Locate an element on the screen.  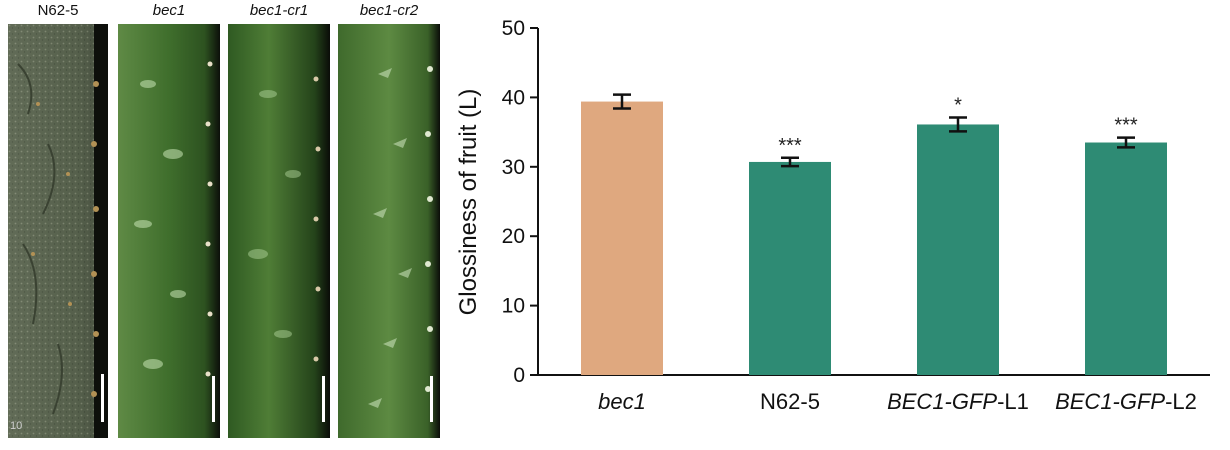
panel-label: N62-5 is located at coordinates (58, 10).